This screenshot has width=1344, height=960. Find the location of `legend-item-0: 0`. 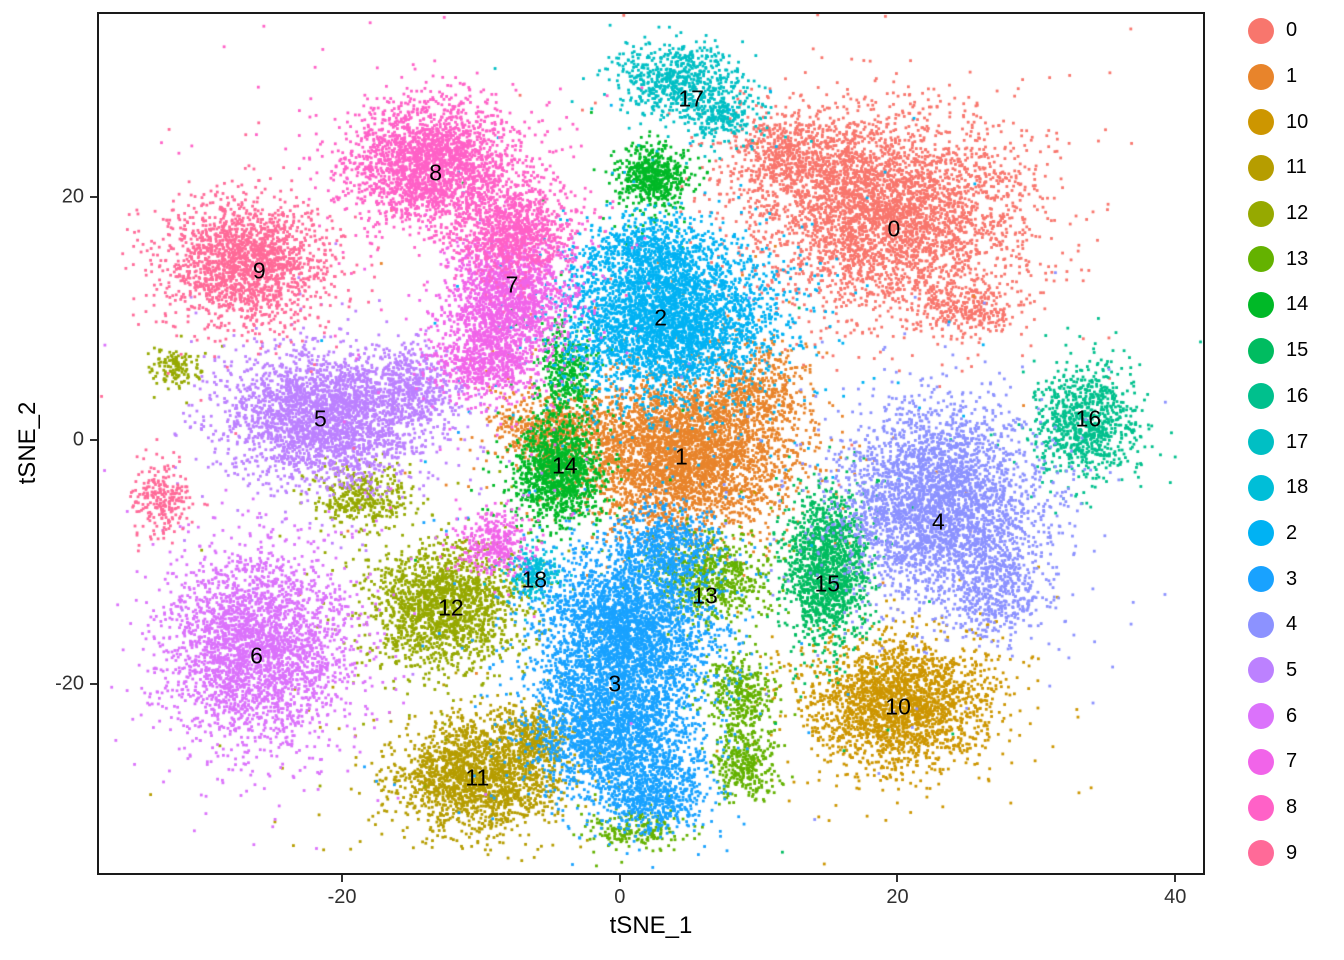

legend-item-0: 0 is located at coordinates (1278, 31).